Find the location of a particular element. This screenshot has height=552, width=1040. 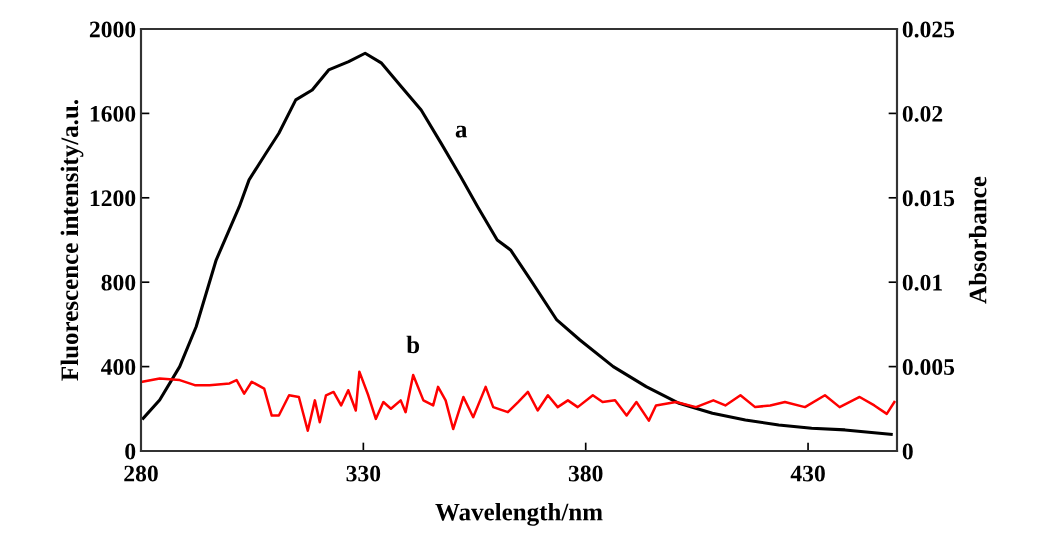

series-label: a is located at coordinates (461, 131).